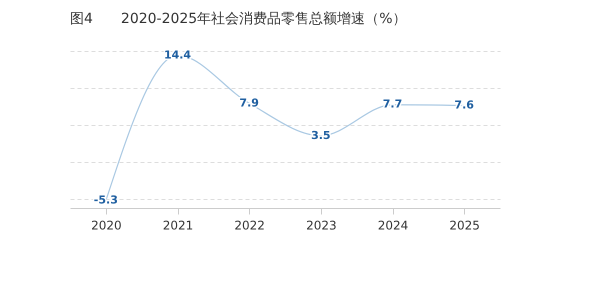  What do you see at coordinates (106, 225) in the screenshot?
I see `x-tick-label: 2020` at bounding box center [106, 225].